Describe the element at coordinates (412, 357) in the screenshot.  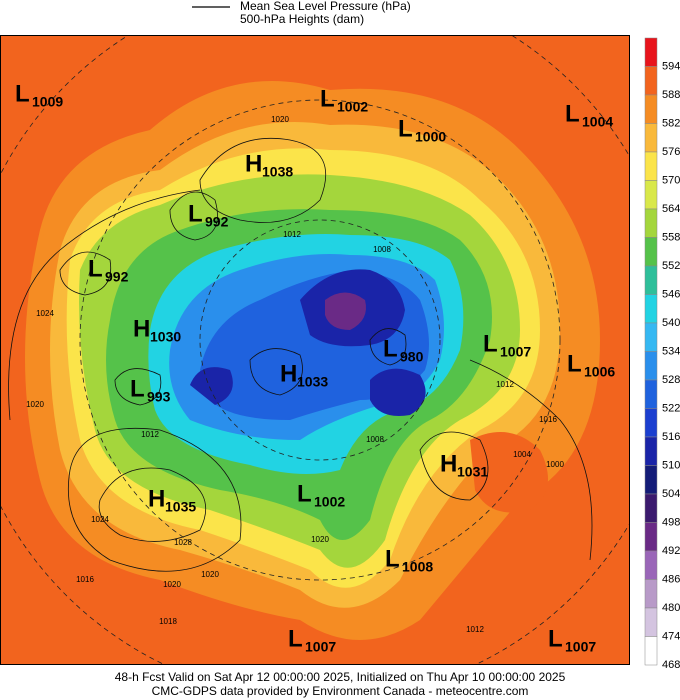
I see `center-value: 980` at that location.